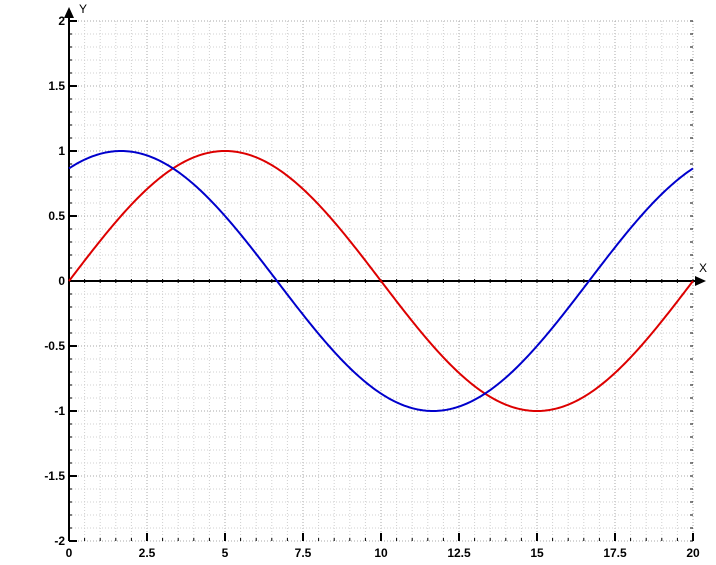 The width and height of the screenshot is (716, 565). I want to click on x-tick-label: 12.5, so click(459, 553).